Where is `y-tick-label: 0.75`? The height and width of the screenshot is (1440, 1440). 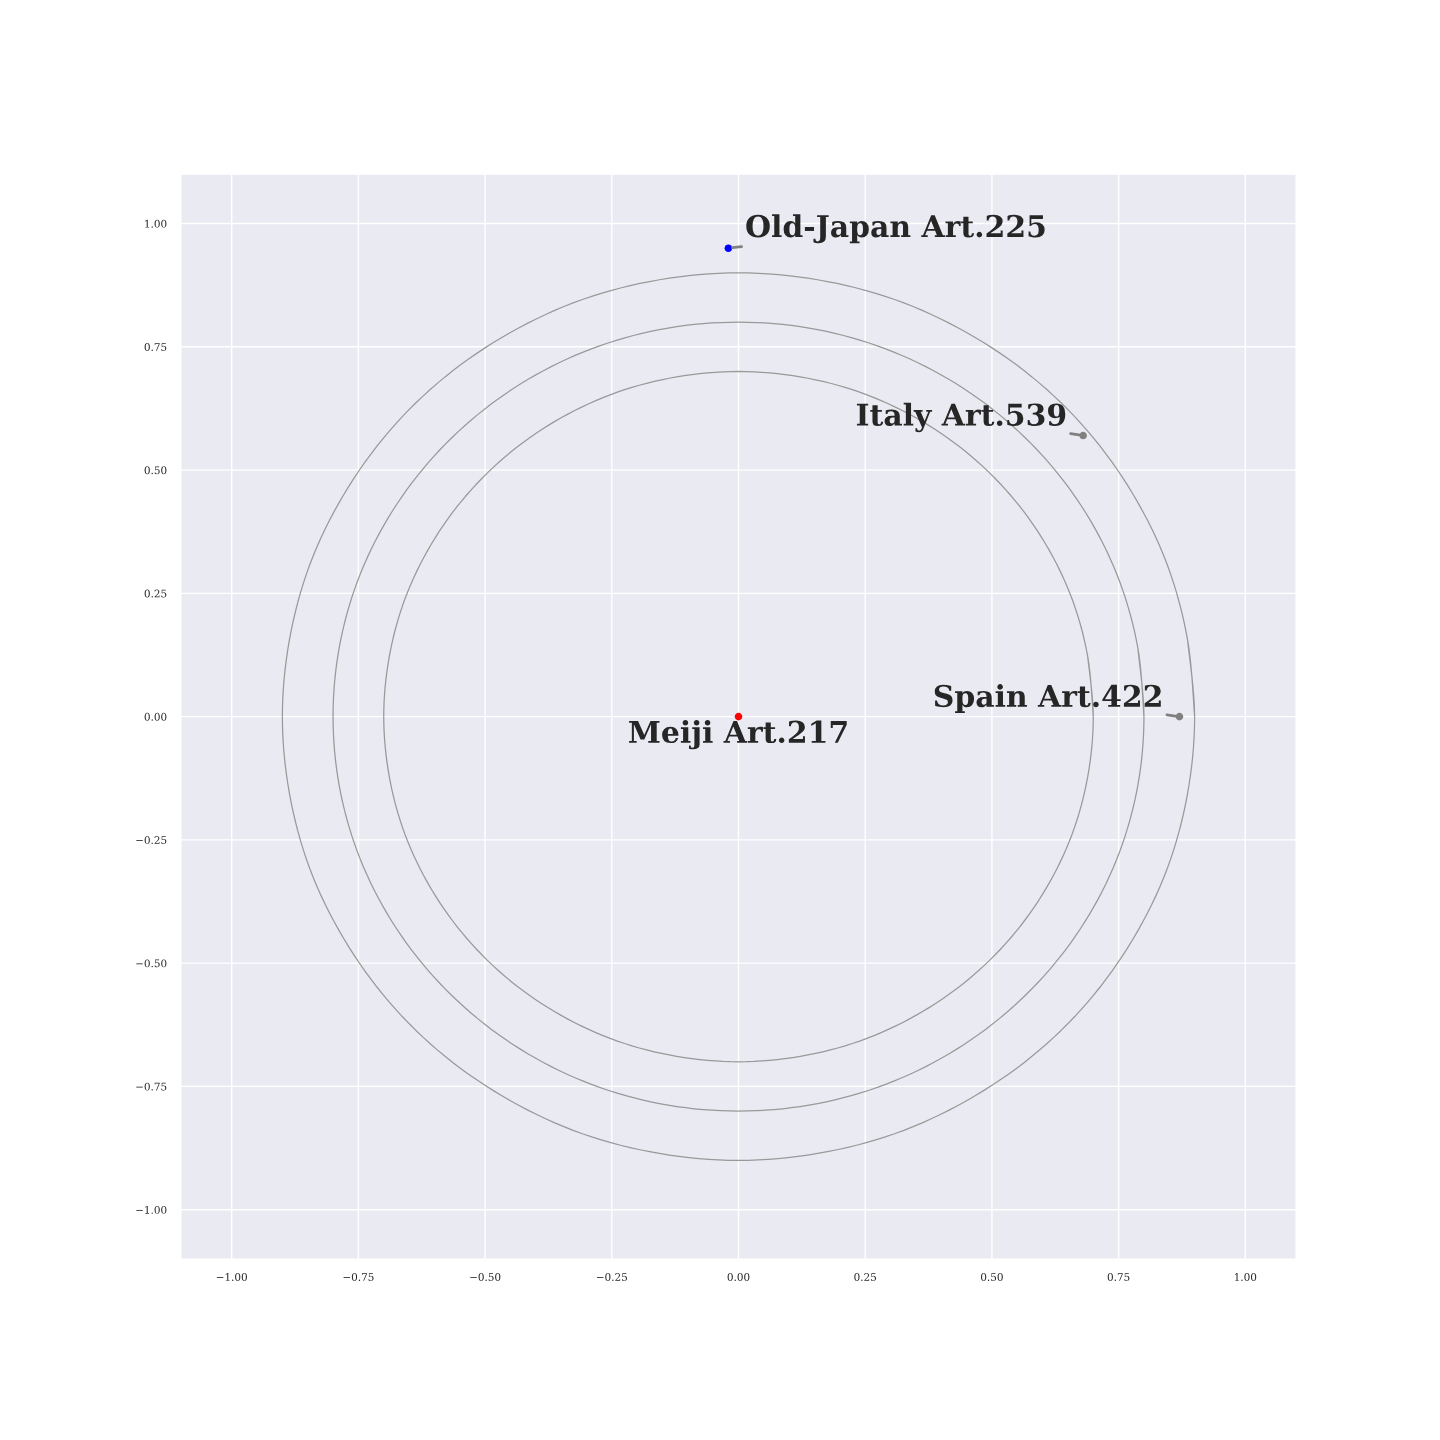
y-tick-label: 0.75 is located at coordinates (155, 347).